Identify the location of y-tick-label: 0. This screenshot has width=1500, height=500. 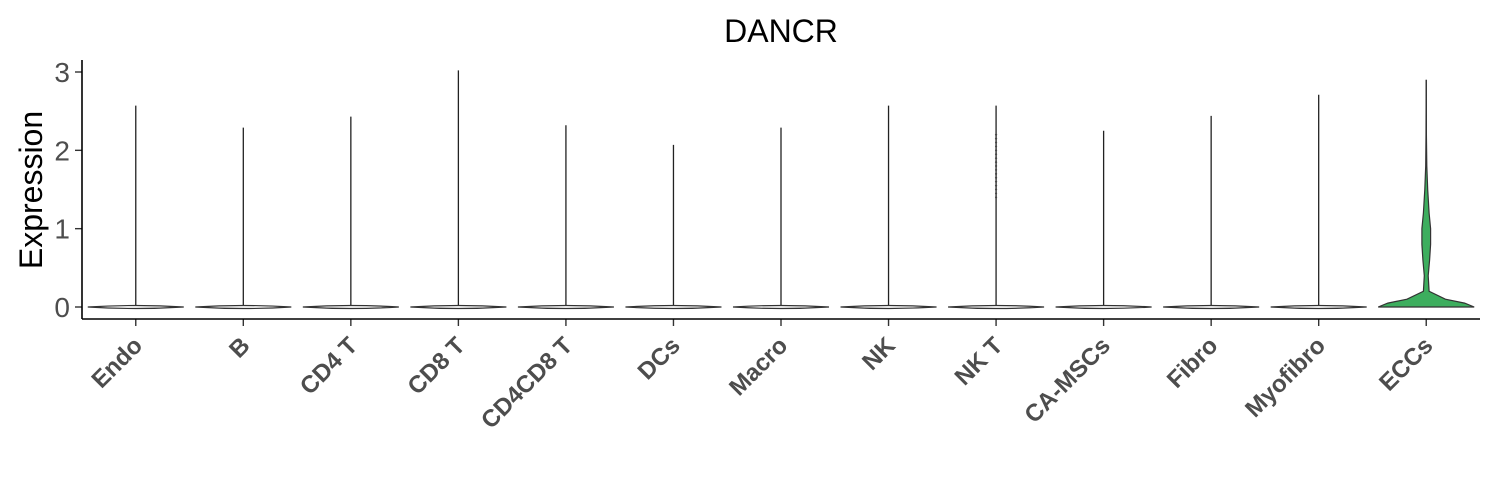
(62, 307).